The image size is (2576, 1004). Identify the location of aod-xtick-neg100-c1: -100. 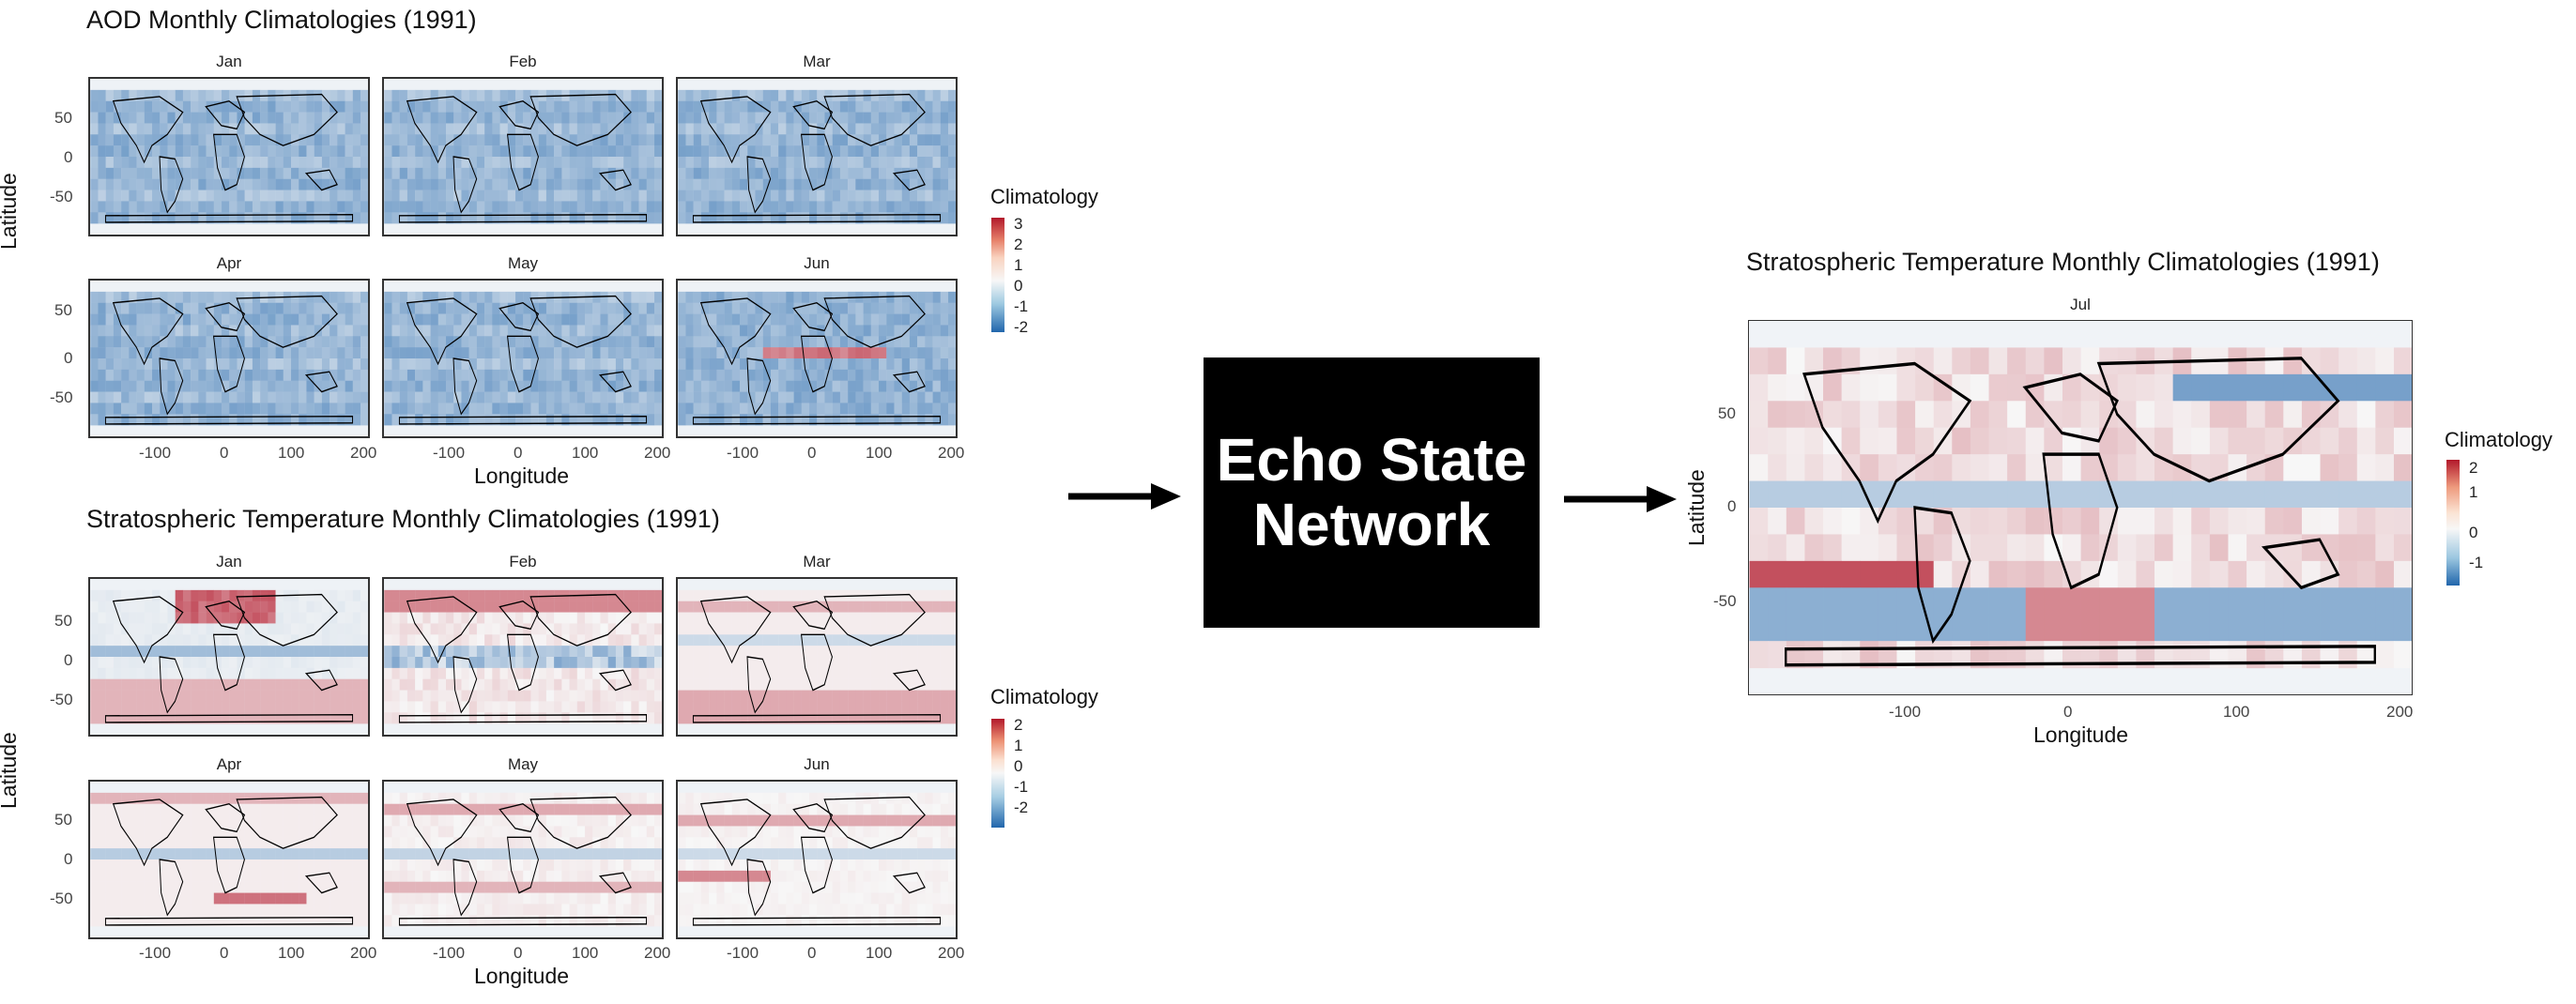
(155, 453).